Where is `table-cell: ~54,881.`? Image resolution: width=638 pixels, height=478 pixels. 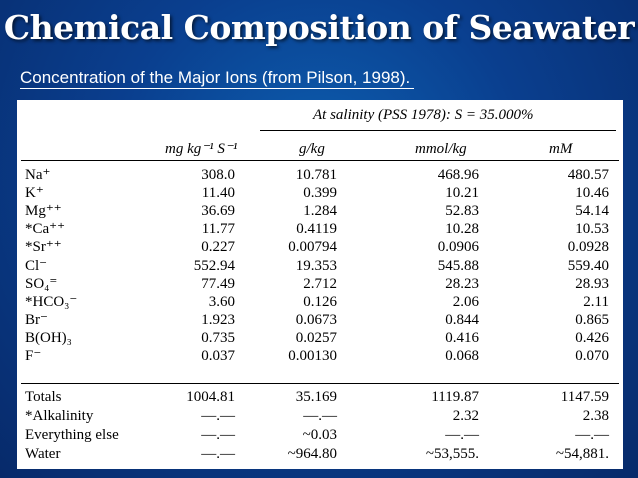 table-cell: ~54,881. is located at coordinates (582, 454).